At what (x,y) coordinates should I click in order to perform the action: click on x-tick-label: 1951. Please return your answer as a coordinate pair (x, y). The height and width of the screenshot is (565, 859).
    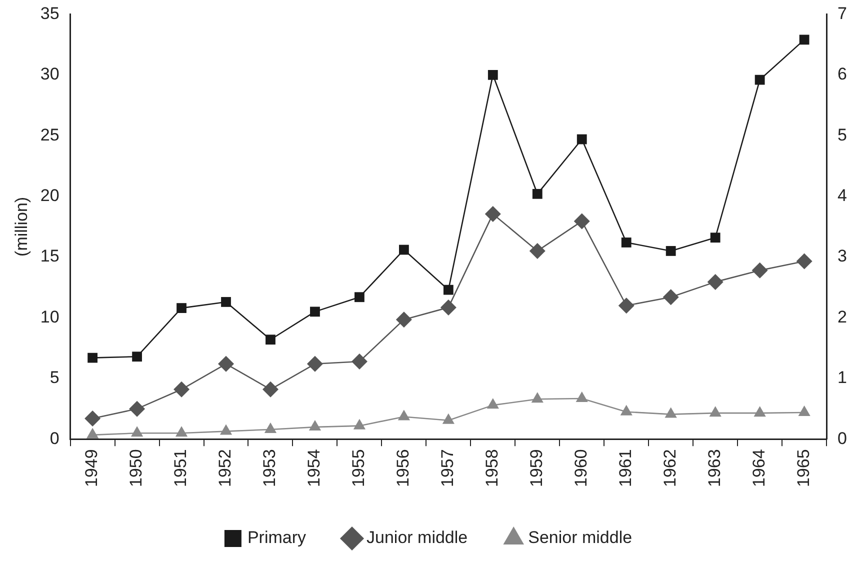
    Looking at the image, I should click on (180, 468).